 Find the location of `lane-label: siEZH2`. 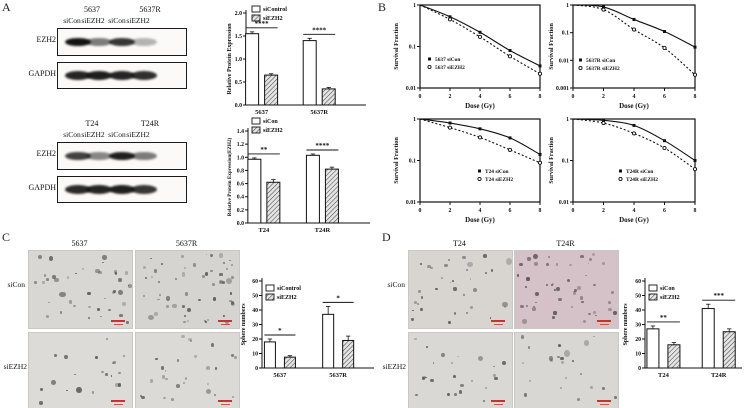

lane-label: siEZH2 is located at coordinates (93, 134).